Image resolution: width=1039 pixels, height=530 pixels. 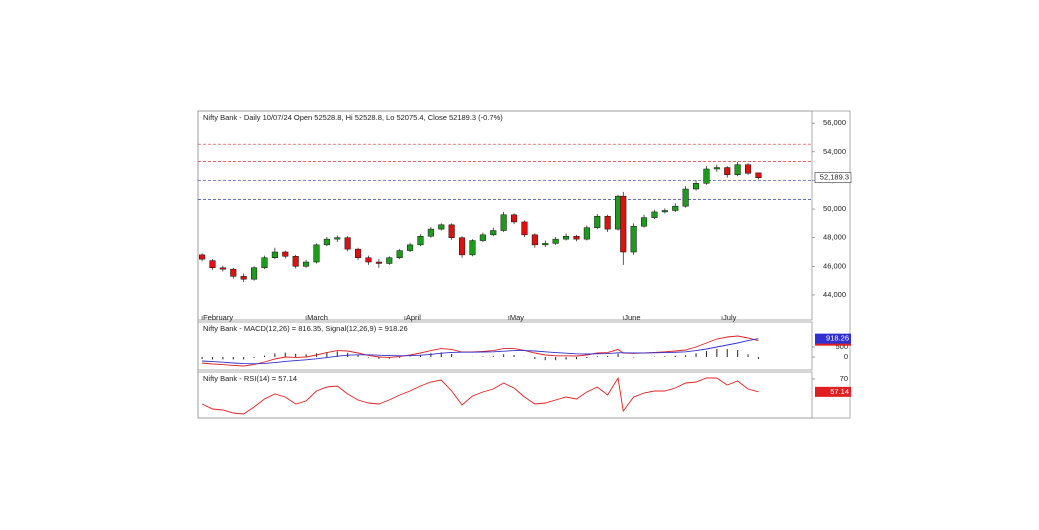 I want to click on y-tick-label: 48,000, so click(x=834, y=237).